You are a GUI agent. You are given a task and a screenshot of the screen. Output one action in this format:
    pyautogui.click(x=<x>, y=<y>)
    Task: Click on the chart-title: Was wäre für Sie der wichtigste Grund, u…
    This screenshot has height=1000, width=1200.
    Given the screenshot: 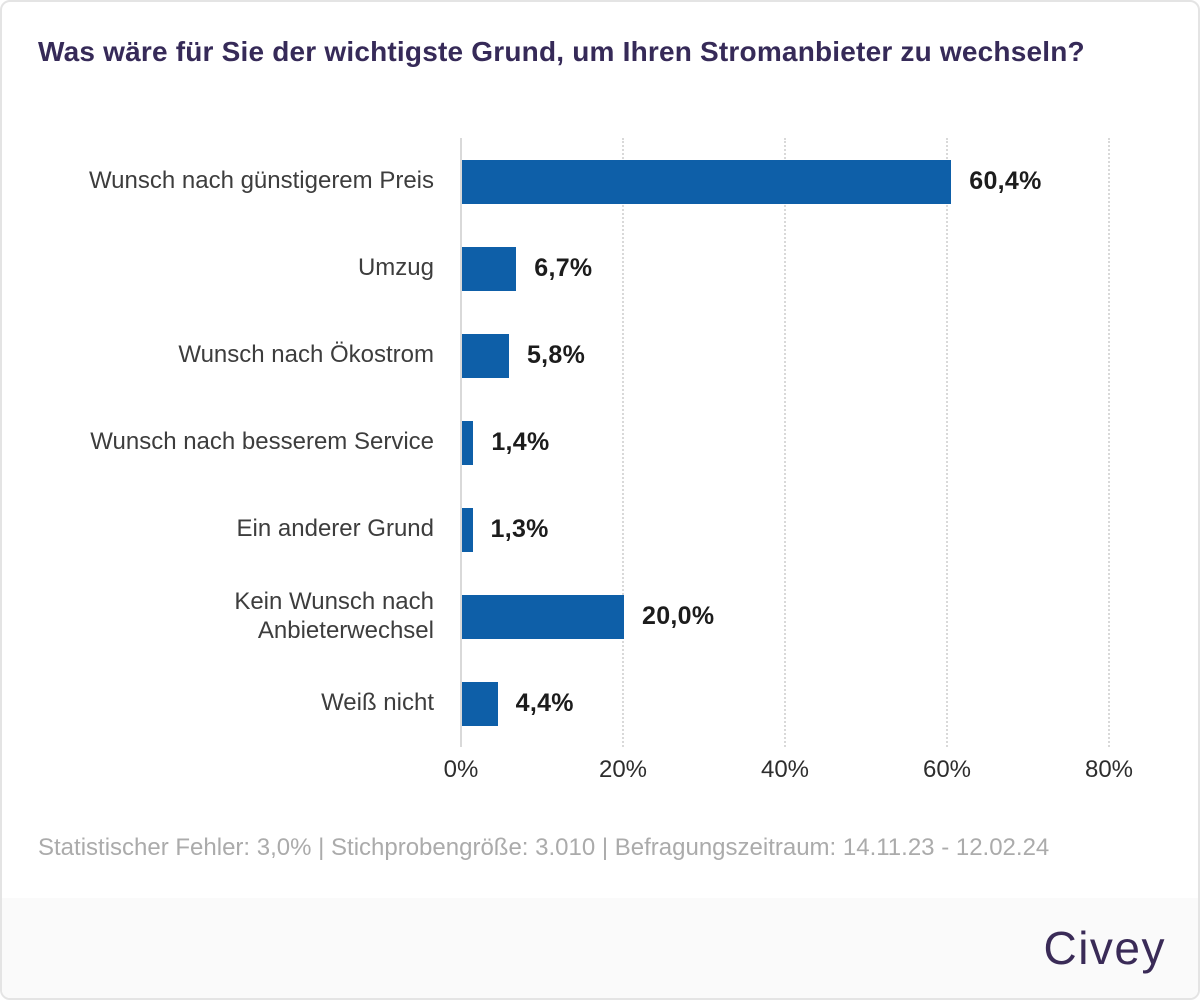 What is the action you would take?
    pyautogui.click(x=561, y=51)
    